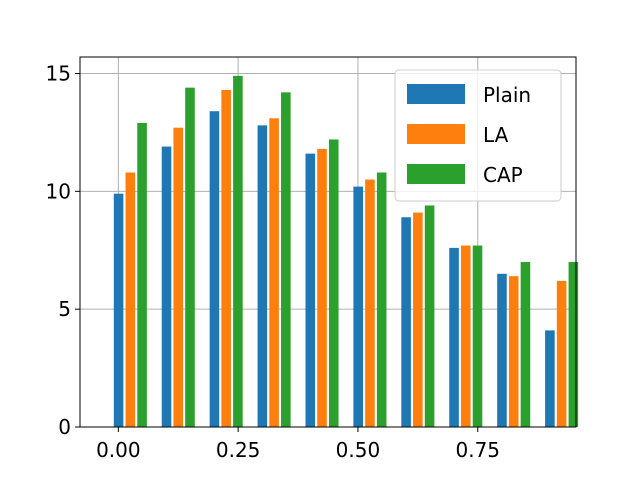 This screenshot has width=640, height=480. Describe the element at coordinates (58, 73) in the screenshot. I see `y-tick-label: 15` at that location.